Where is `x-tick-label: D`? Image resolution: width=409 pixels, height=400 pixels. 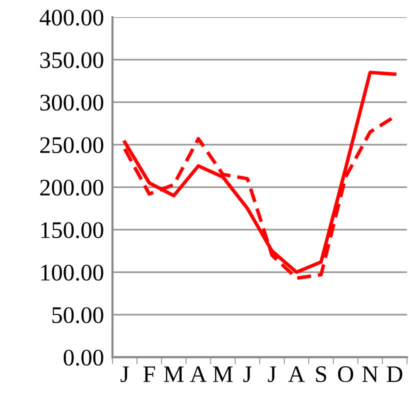
x-tick-label: D is located at coordinates (394, 374).